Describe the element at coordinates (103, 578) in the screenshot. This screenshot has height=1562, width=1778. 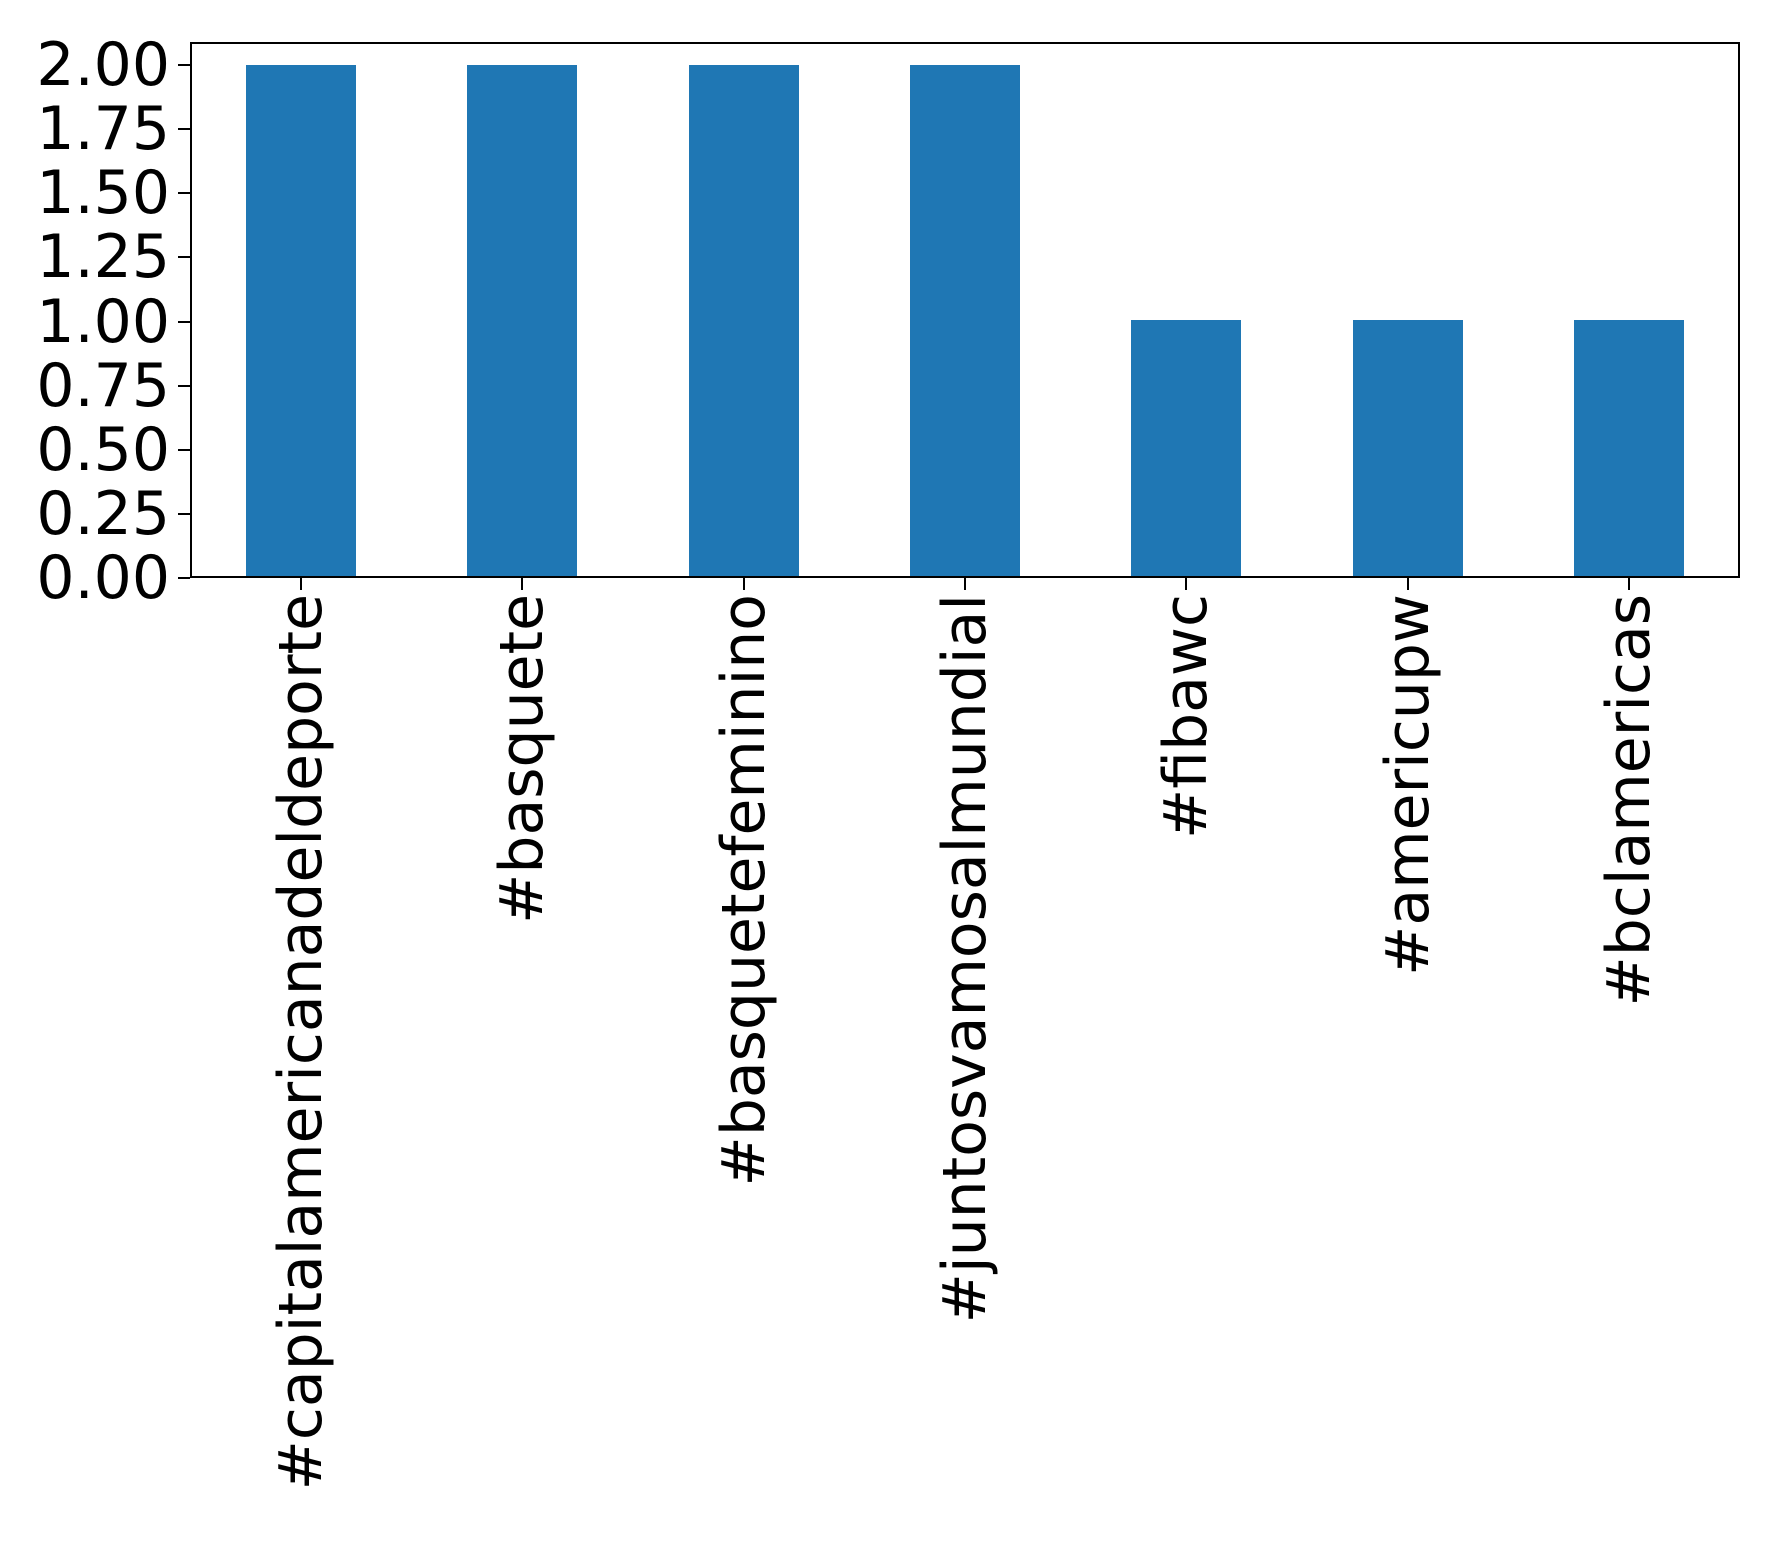
I see `y-tick-label: 0.00` at that location.